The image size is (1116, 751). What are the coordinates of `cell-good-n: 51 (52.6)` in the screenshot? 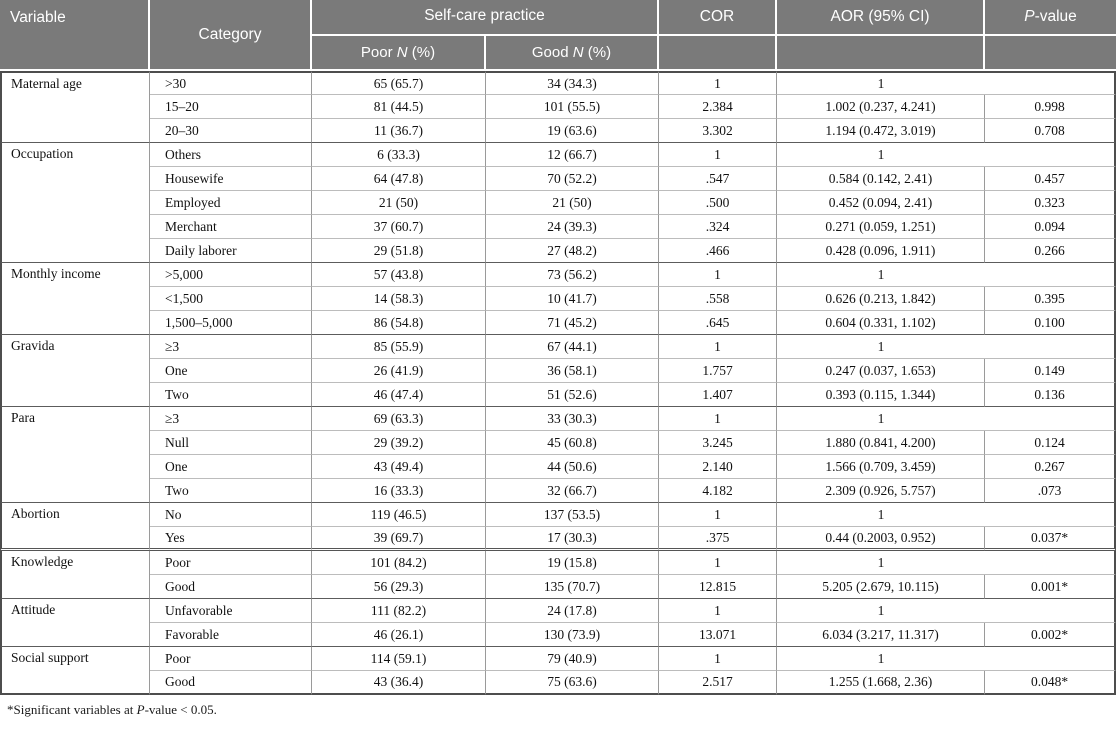 It's located at (573, 395).